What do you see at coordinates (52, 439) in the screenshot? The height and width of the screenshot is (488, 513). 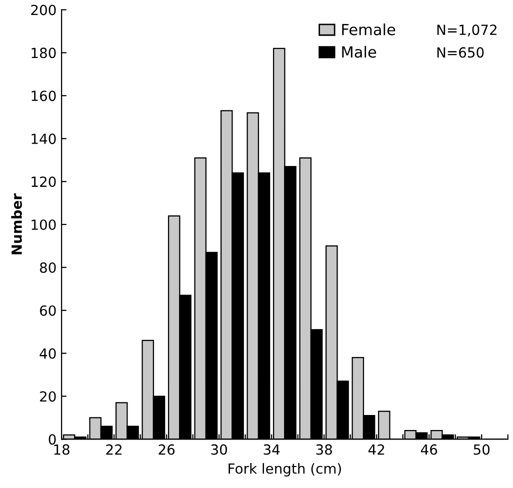 I see `y-tick-label: 0` at bounding box center [52, 439].